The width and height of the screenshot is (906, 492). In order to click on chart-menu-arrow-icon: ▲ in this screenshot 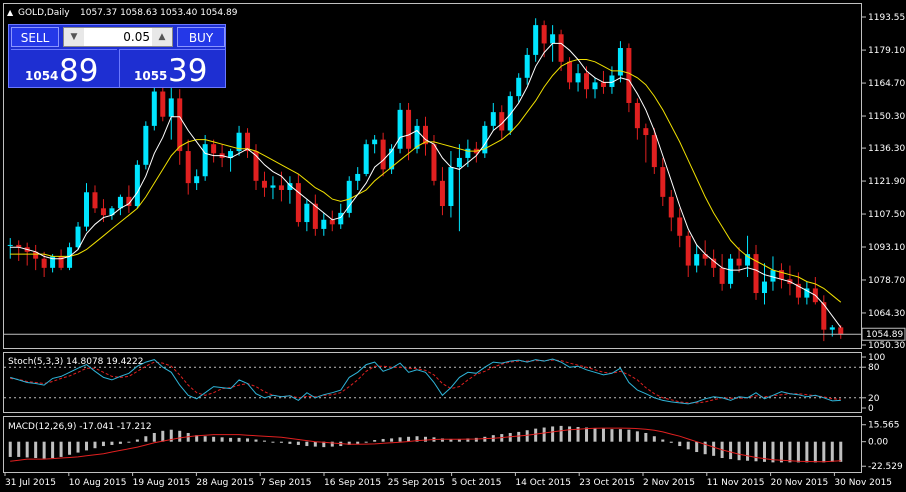, I will do `click(10, 12)`.